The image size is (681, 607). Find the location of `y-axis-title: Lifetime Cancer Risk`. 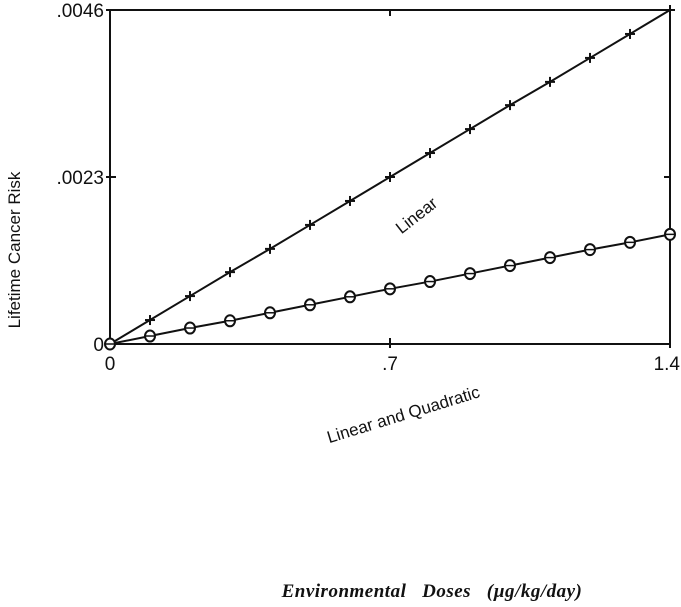

y-axis-title: Lifetime Cancer Risk is located at coordinates (14, 249).